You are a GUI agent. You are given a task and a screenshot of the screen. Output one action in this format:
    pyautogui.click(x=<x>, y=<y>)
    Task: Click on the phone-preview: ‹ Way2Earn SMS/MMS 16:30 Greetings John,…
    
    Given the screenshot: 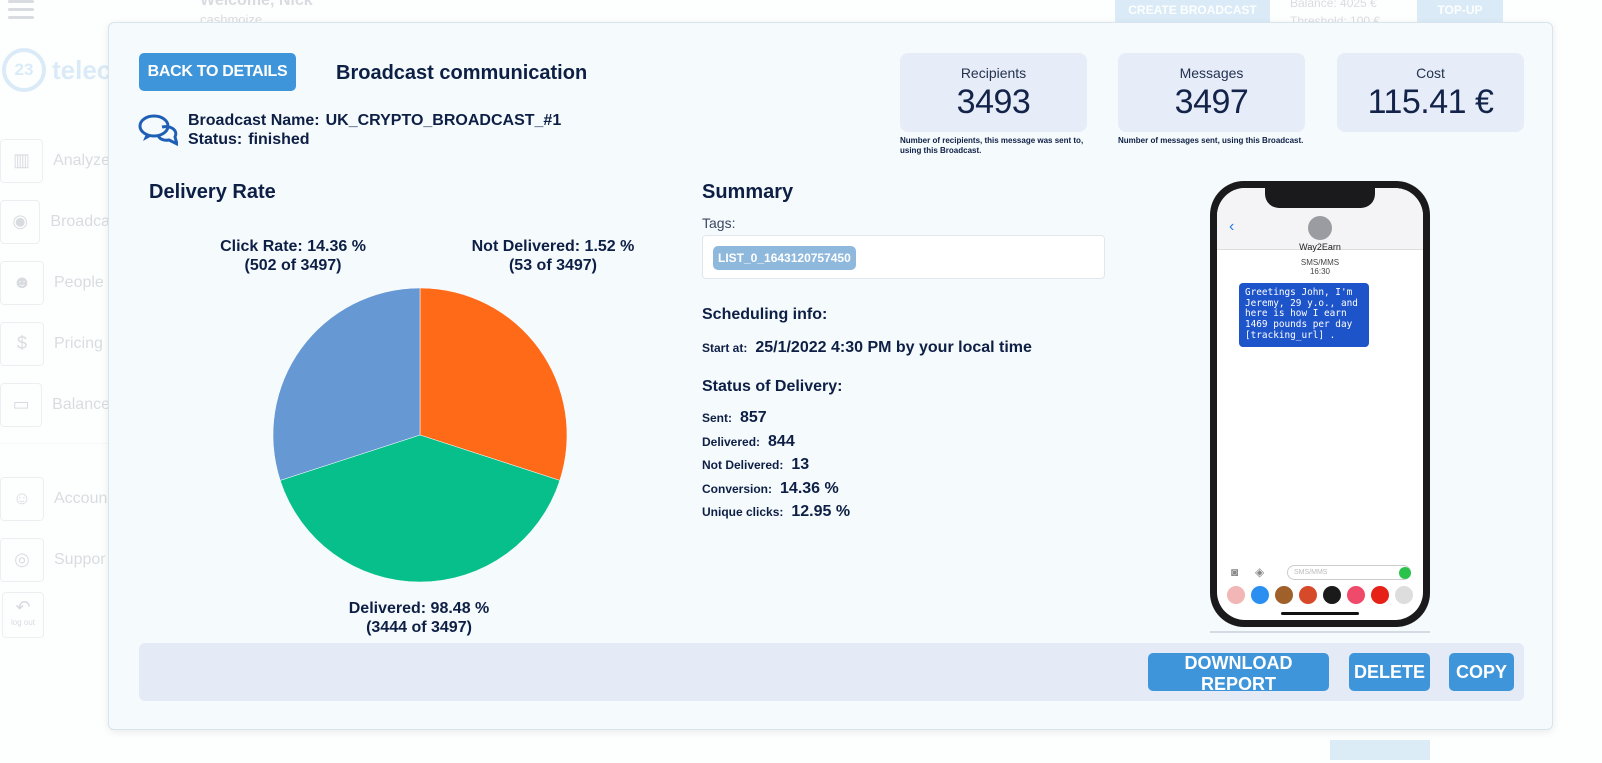 What is the action you would take?
    pyautogui.click(x=1320, y=404)
    